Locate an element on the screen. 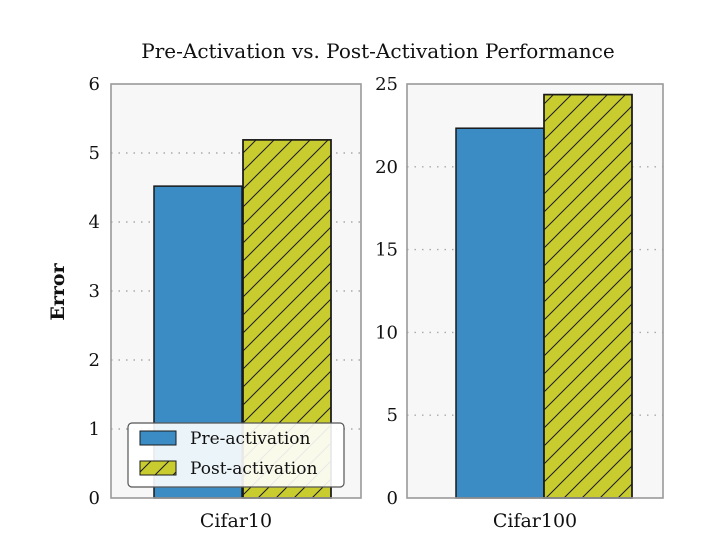 The image size is (723, 556). legend-label-pre: Pre-activation is located at coordinates (250, 439).